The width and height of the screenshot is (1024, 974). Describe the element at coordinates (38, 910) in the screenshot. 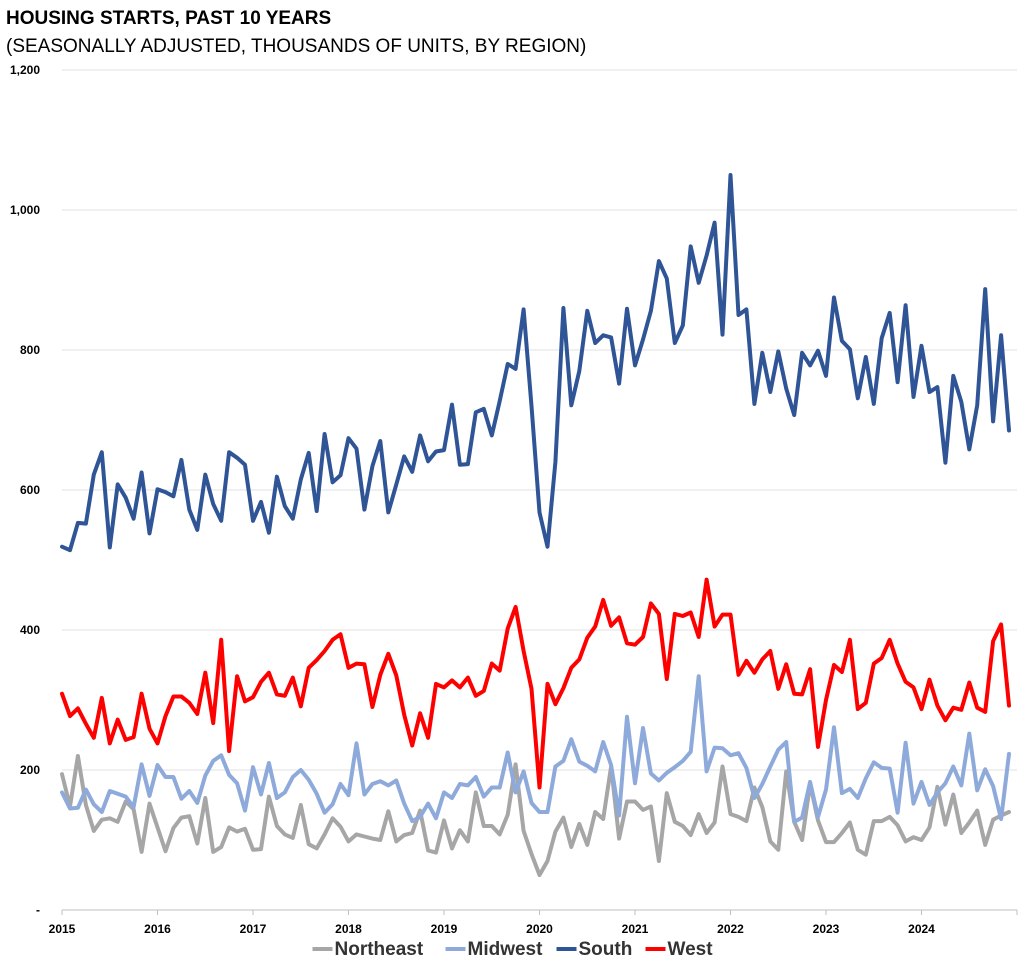

I see `y-tick-label: -` at that location.